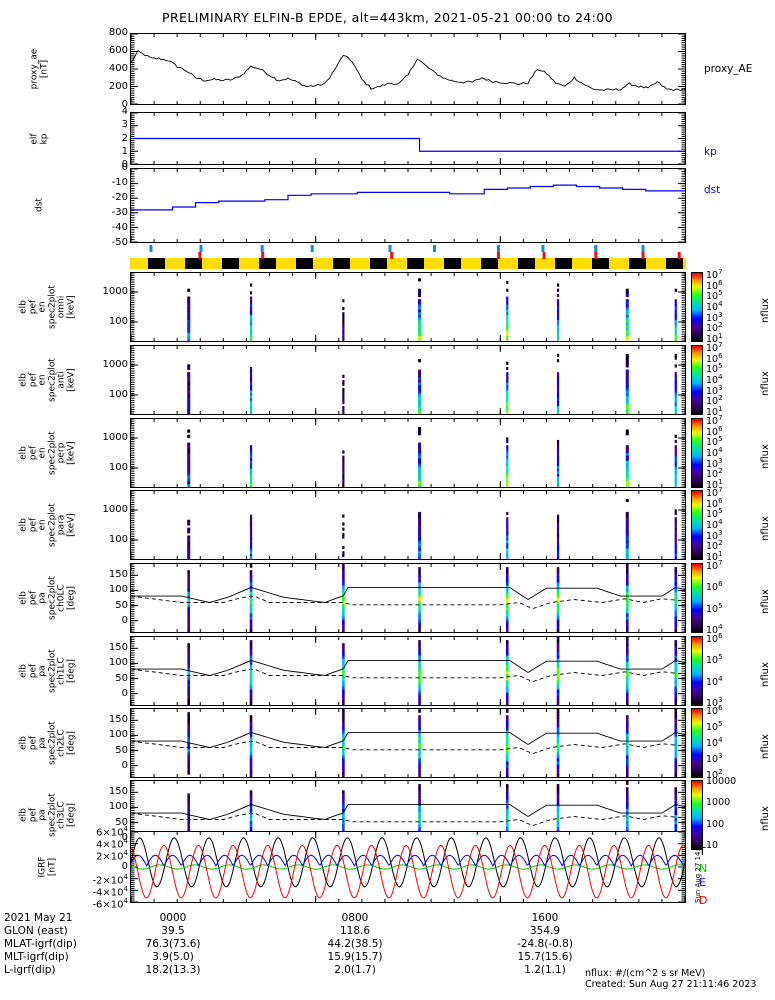 The image size is (775, 1000). Describe the element at coordinates (408, 263) in the screenshot. I see `science-zone-bar` at that location.